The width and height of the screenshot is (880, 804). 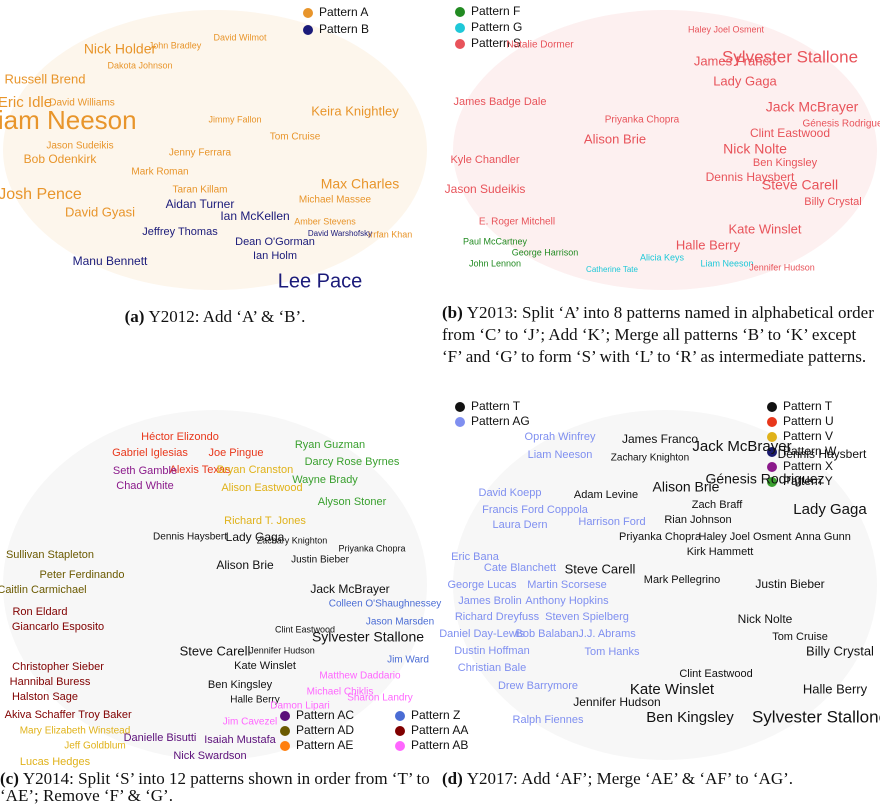 What do you see at coordinates (789, 584) in the screenshot?
I see `cloud-word: Justin Bieber` at bounding box center [789, 584].